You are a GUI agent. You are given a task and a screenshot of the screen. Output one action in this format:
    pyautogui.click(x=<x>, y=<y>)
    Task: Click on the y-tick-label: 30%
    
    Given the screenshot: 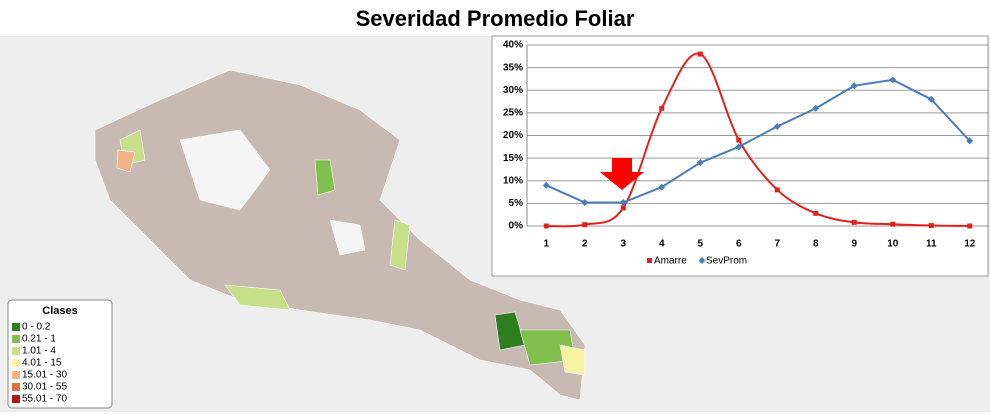 What is the action you would take?
    pyautogui.click(x=513, y=90)
    